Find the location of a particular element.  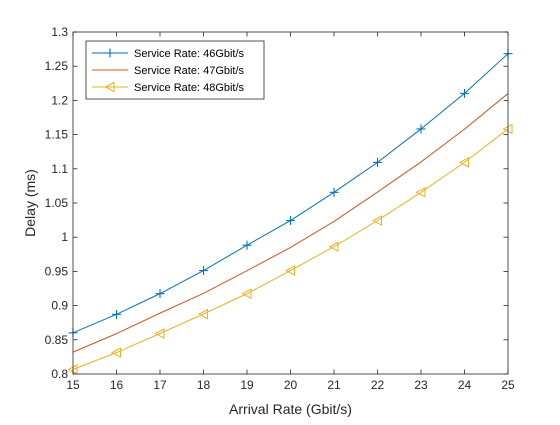

legend-label: Service Rate: 46Gbit/s is located at coordinates (189, 54).